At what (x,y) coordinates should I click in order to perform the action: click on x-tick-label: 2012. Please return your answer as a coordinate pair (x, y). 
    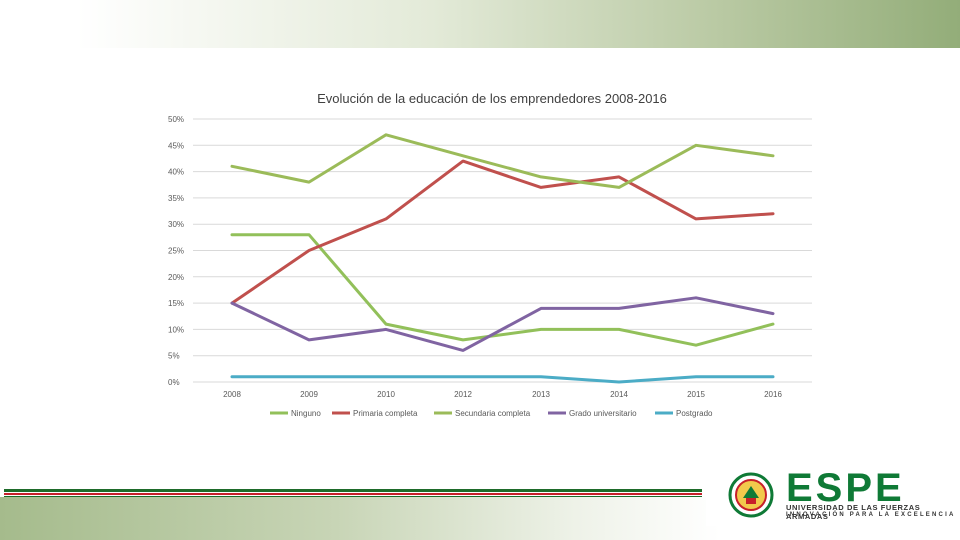
    Looking at the image, I should click on (463, 394).